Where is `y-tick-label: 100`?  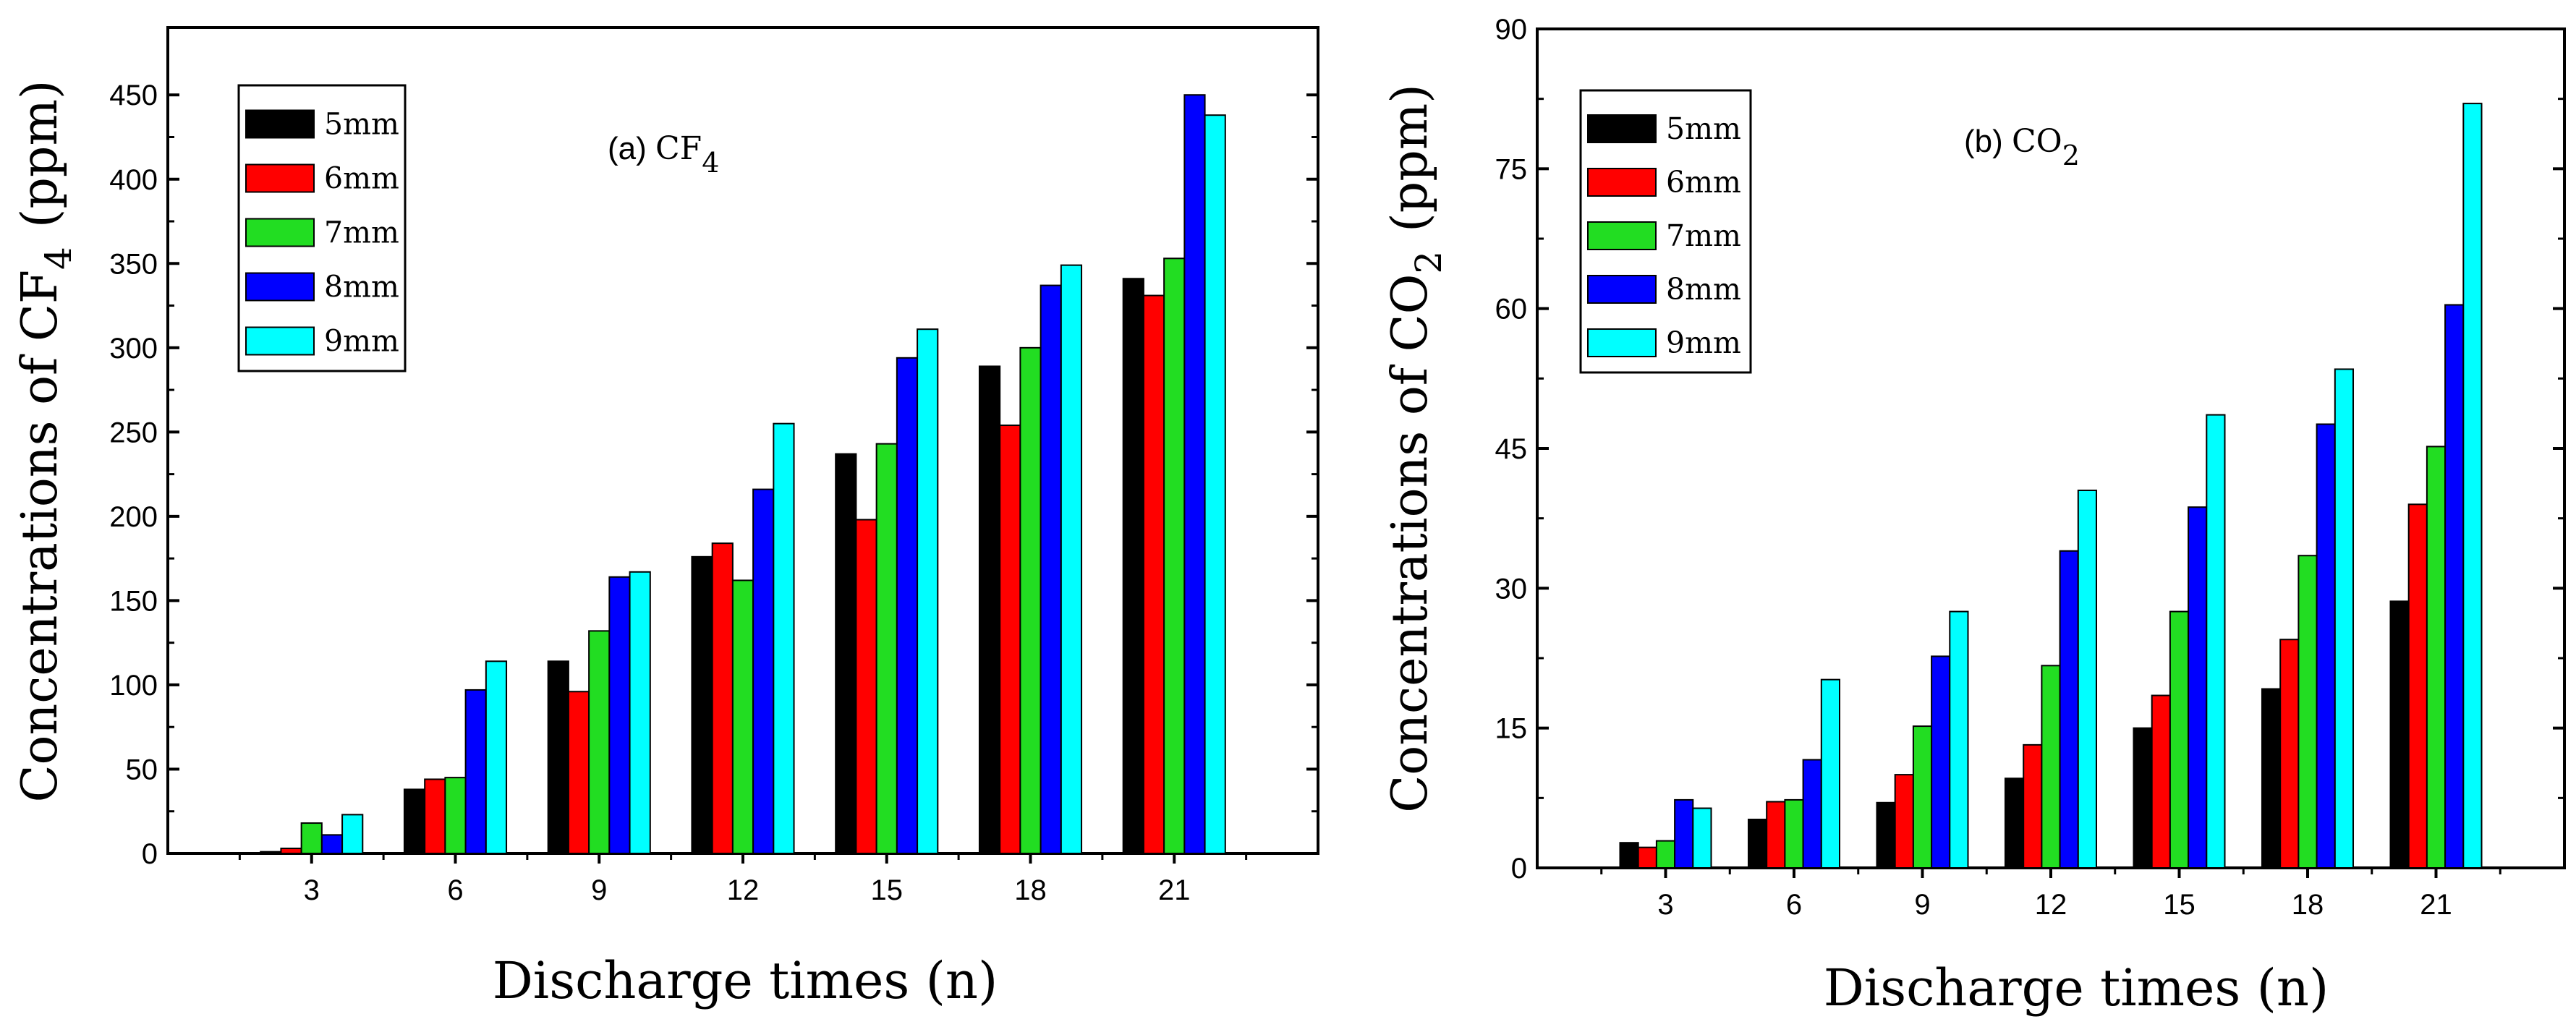
y-tick-label: 100 is located at coordinates (133, 686).